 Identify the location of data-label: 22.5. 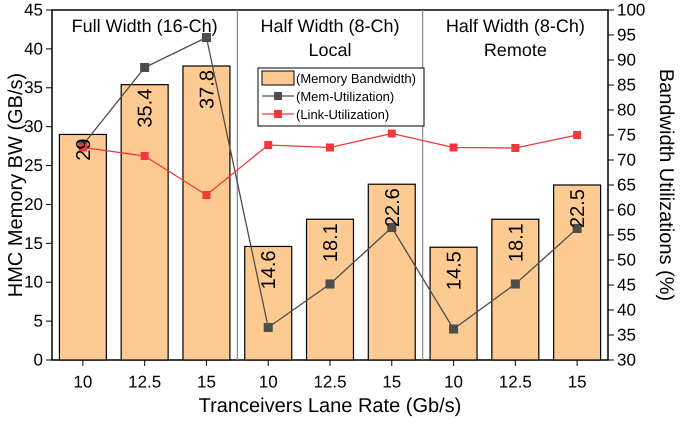
(578, 208).